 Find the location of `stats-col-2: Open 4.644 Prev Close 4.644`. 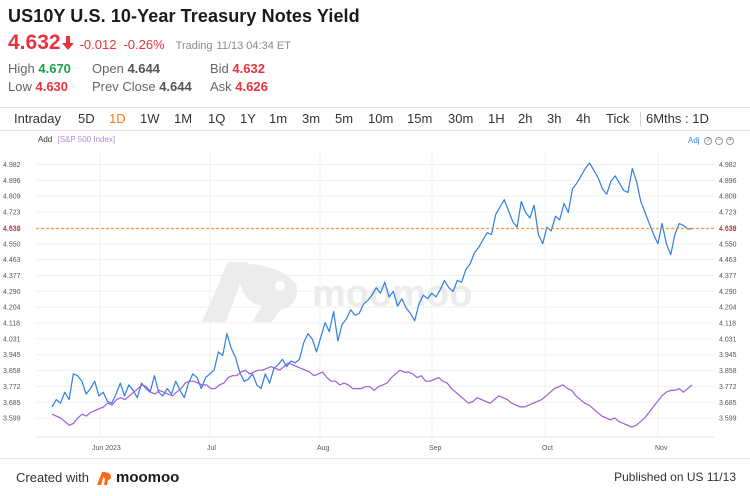

stats-col-2: Open 4.644 Prev Close 4.644 is located at coordinates (142, 78).